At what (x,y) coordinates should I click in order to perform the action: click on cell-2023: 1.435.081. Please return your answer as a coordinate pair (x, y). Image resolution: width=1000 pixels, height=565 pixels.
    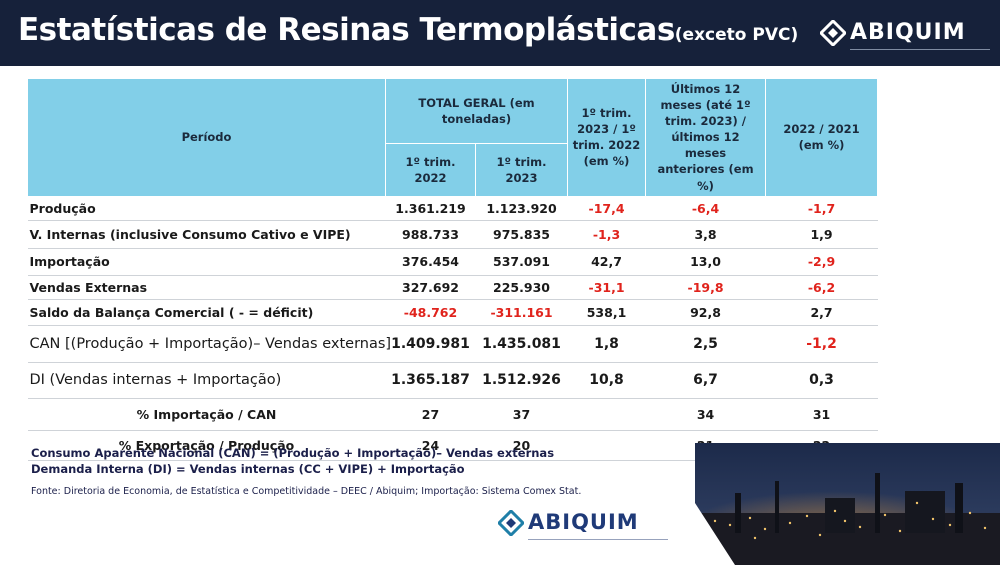
    Looking at the image, I should click on (521, 344).